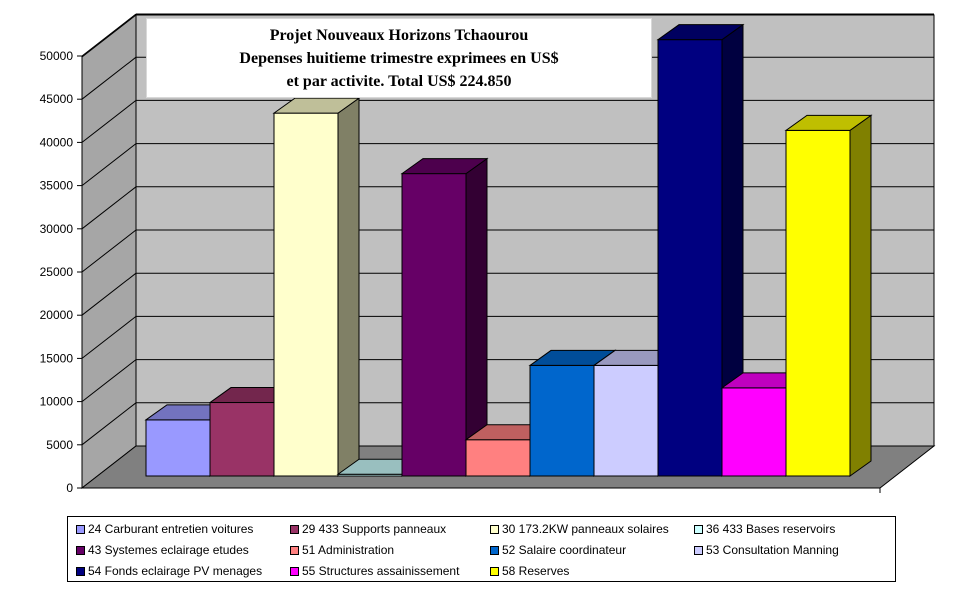 The width and height of the screenshot is (970, 604). I want to click on legend-label: 54 Fonds eclairage PV menages, so click(175, 571).